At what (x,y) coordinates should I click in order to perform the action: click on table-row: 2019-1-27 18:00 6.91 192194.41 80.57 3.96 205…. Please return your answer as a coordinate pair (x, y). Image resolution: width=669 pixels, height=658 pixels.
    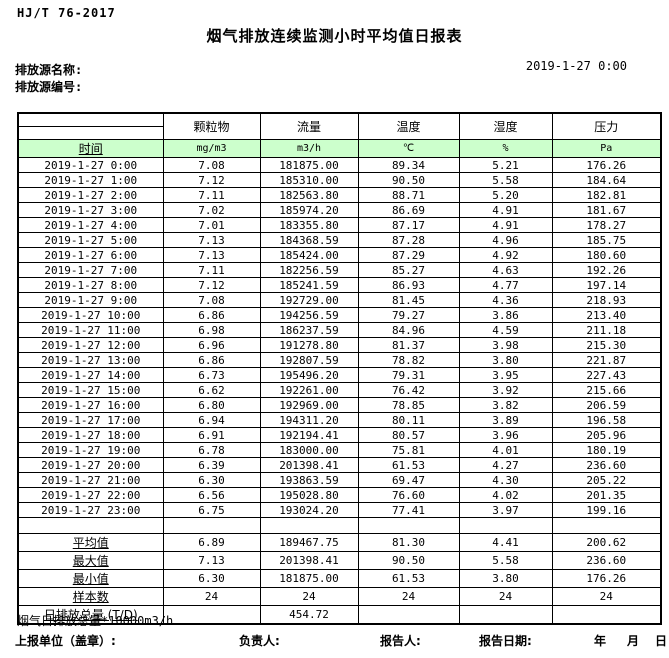
    Looking at the image, I should click on (339, 435).